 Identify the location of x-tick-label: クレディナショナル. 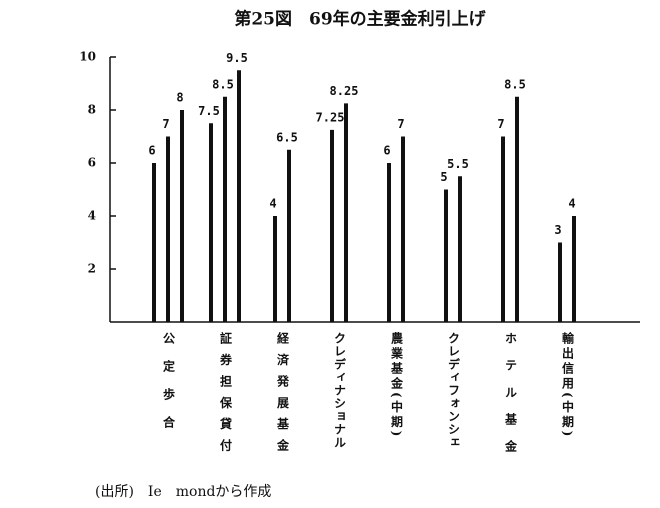
(340, 390).